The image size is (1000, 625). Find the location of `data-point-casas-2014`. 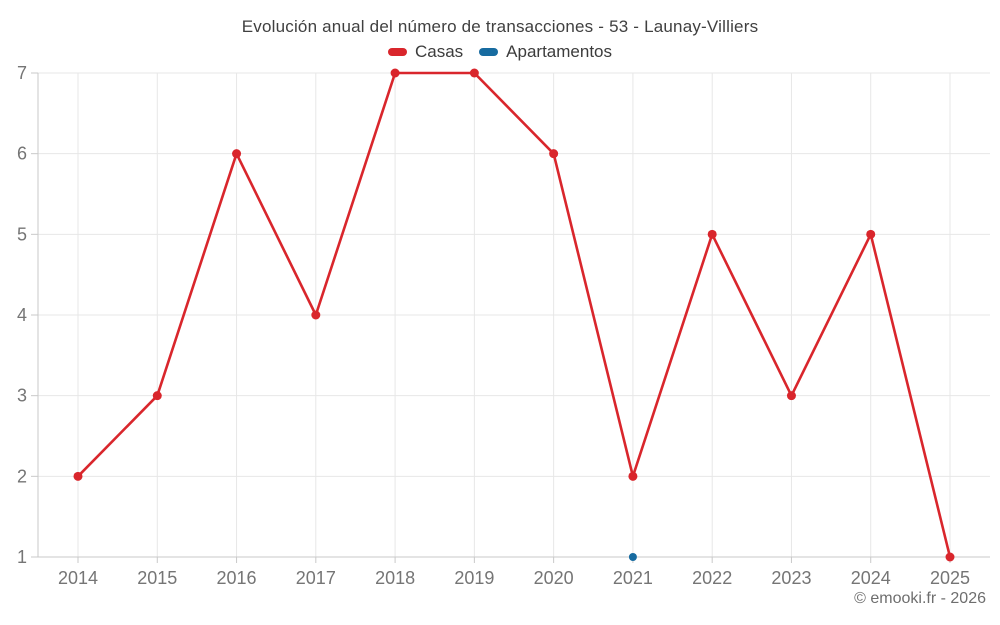

data-point-casas-2014 is located at coordinates (78, 476).